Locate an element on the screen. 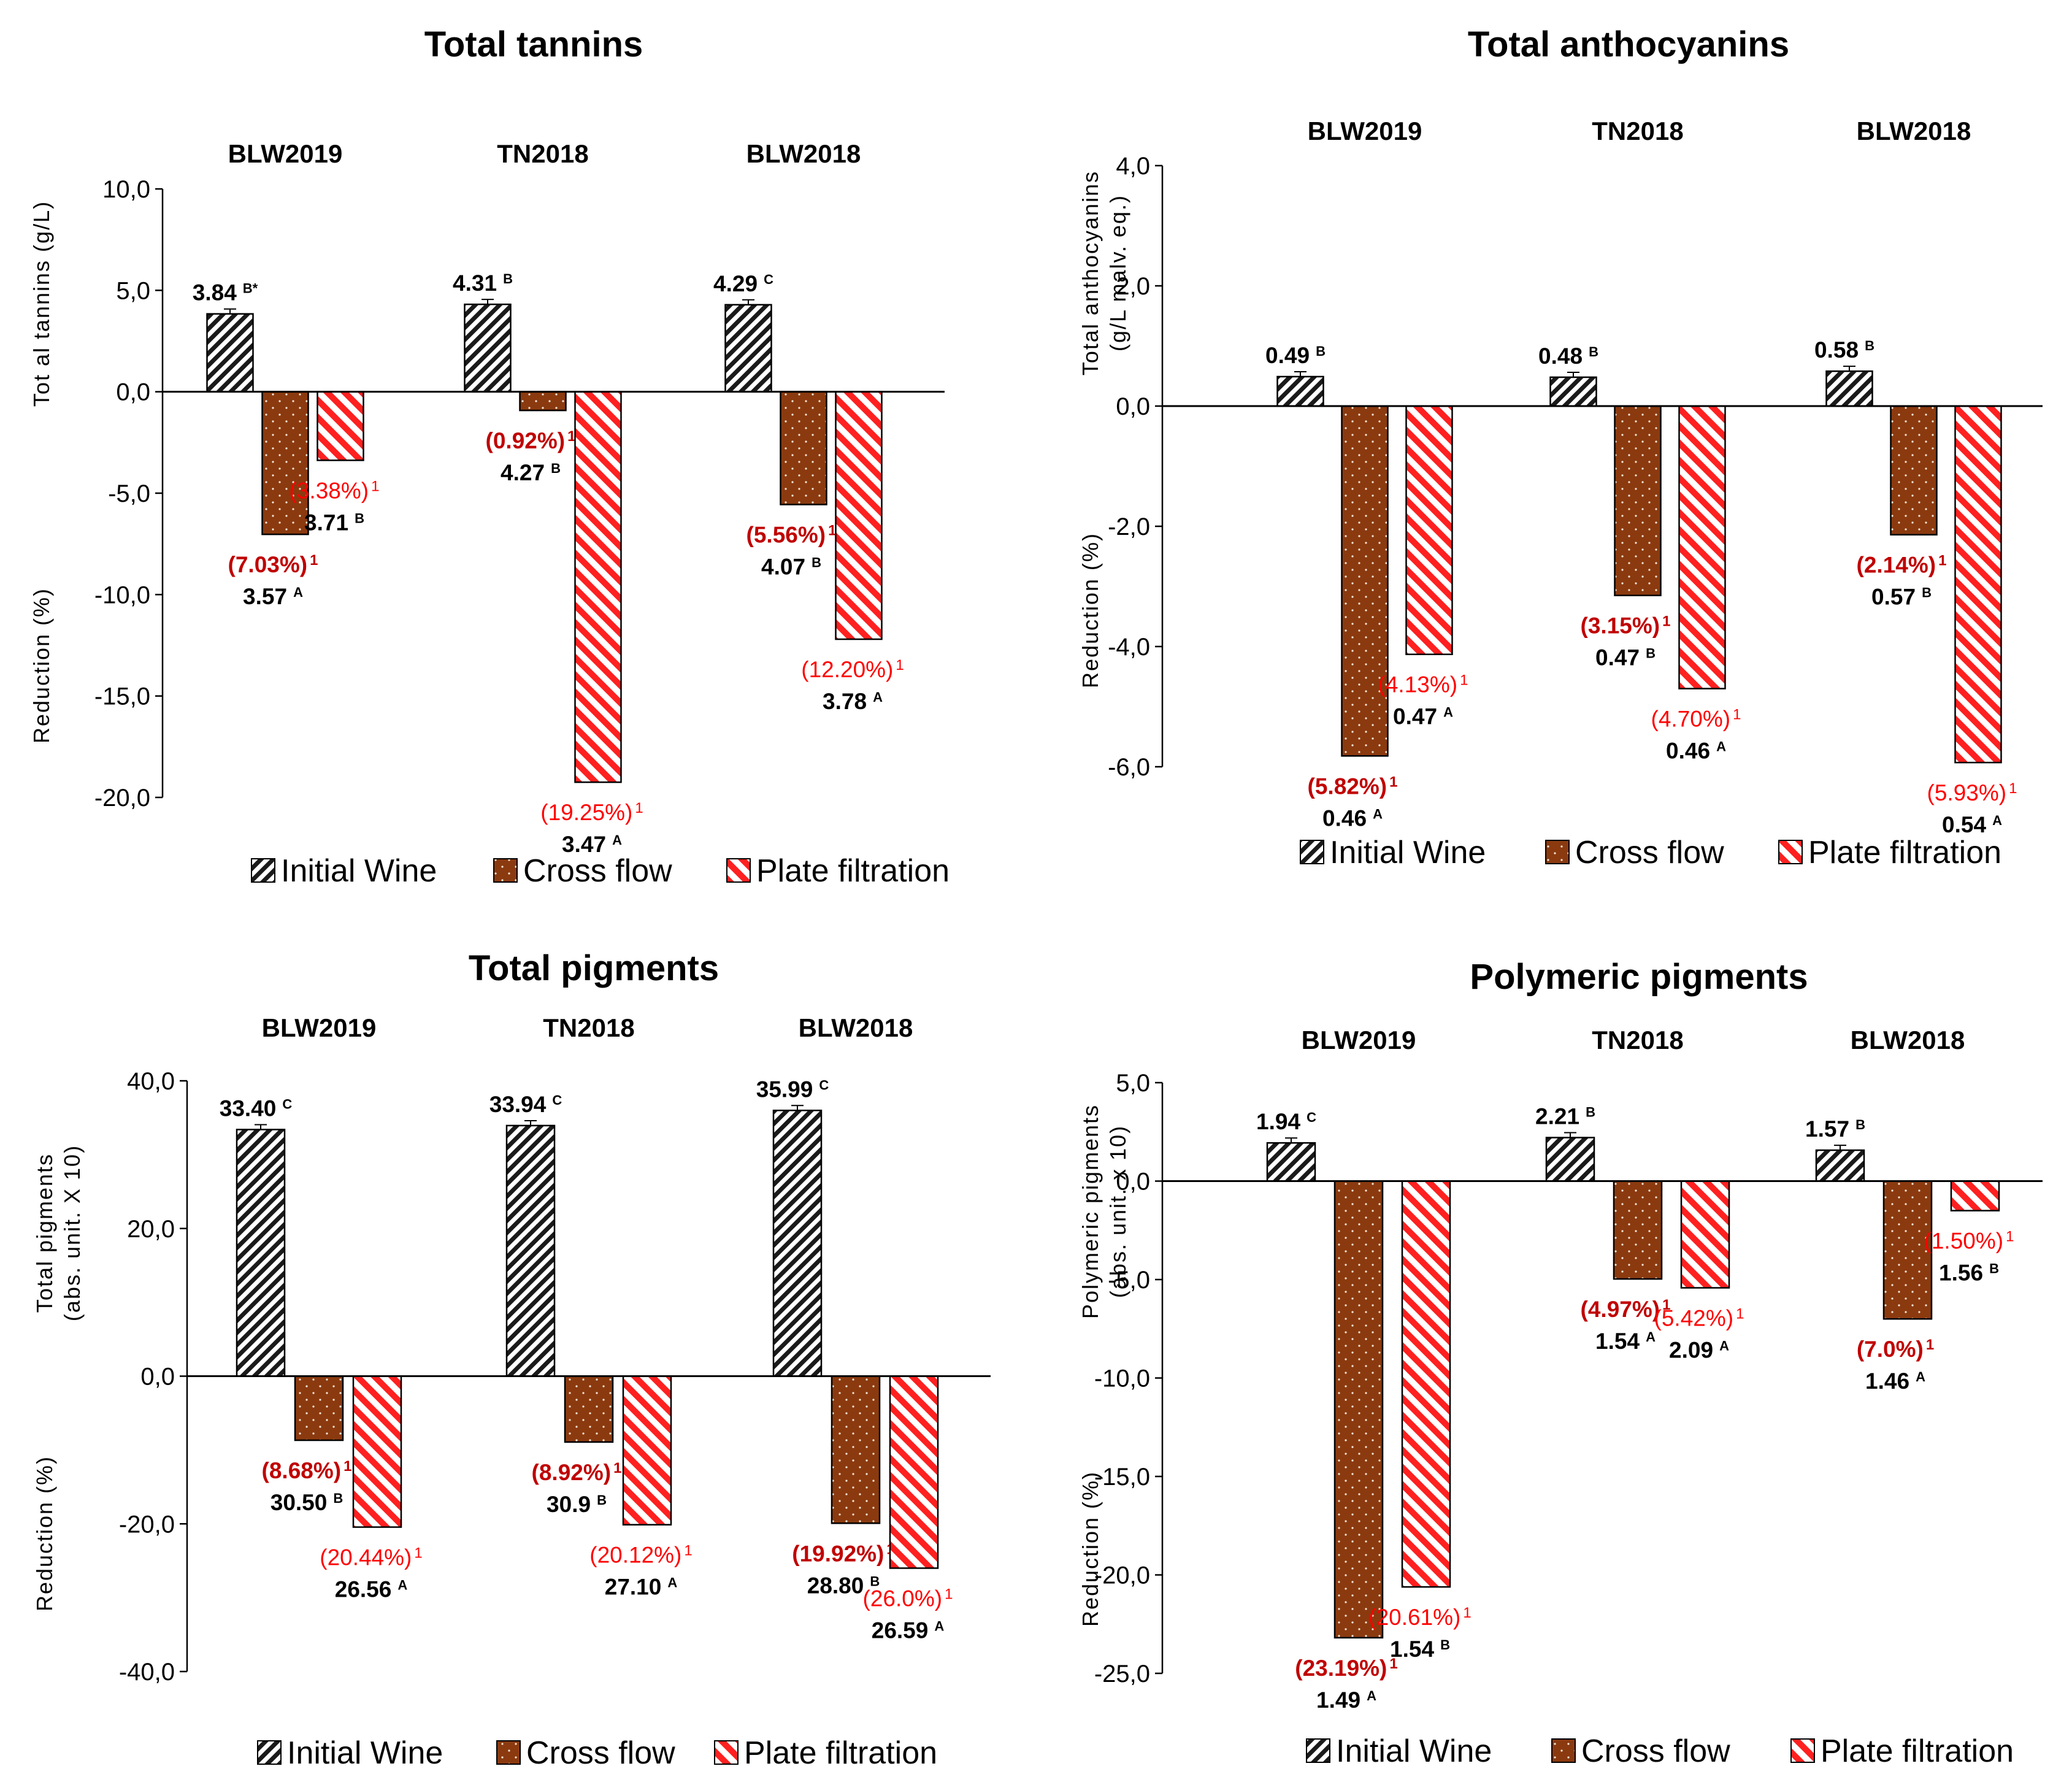  value-label: 4.29 C is located at coordinates (743, 283).